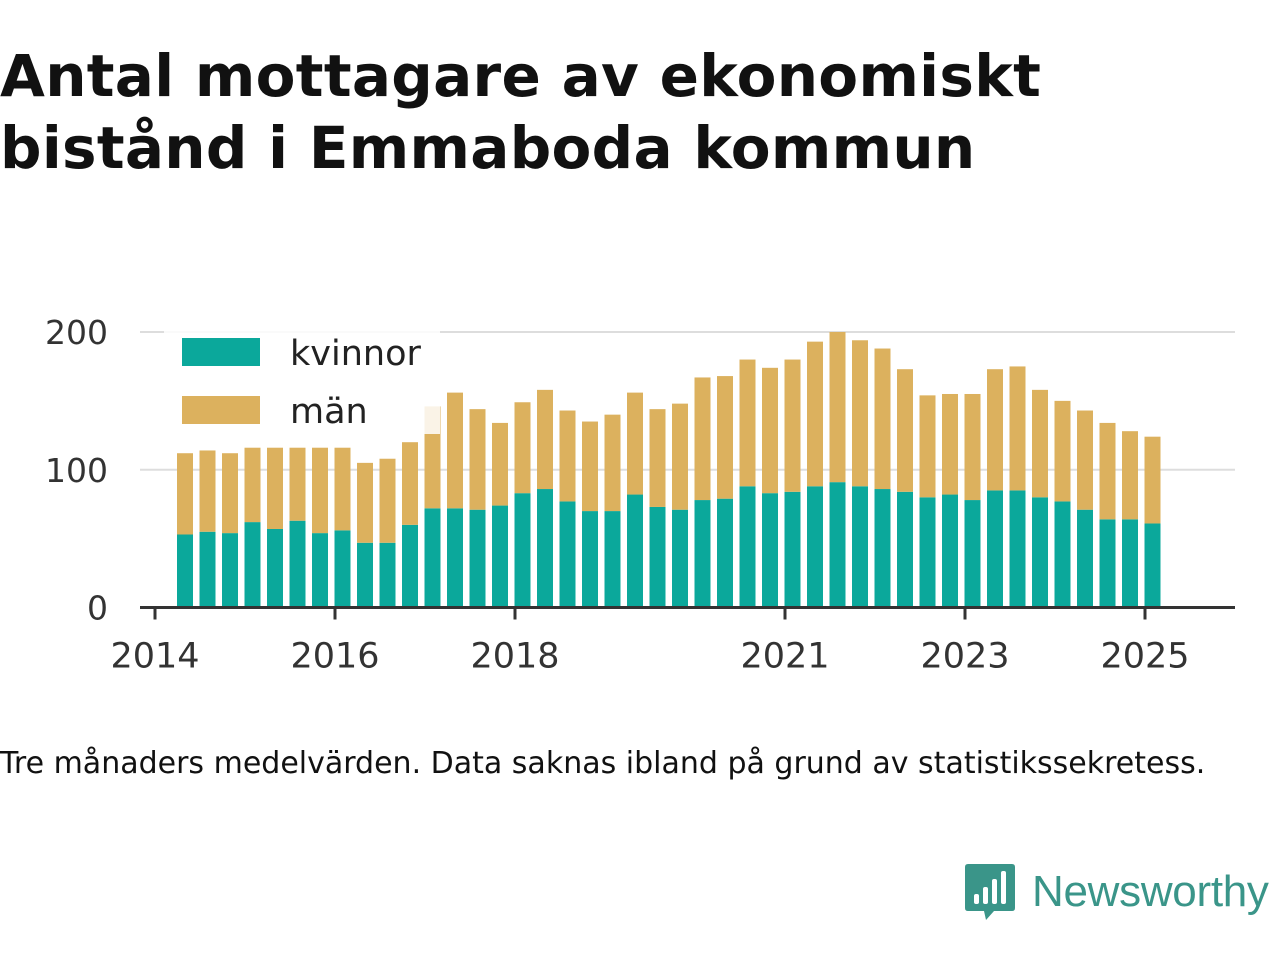 This screenshot has width=1280, height=960. I want to click on x-tick-label: 2016, so click(334, 657).